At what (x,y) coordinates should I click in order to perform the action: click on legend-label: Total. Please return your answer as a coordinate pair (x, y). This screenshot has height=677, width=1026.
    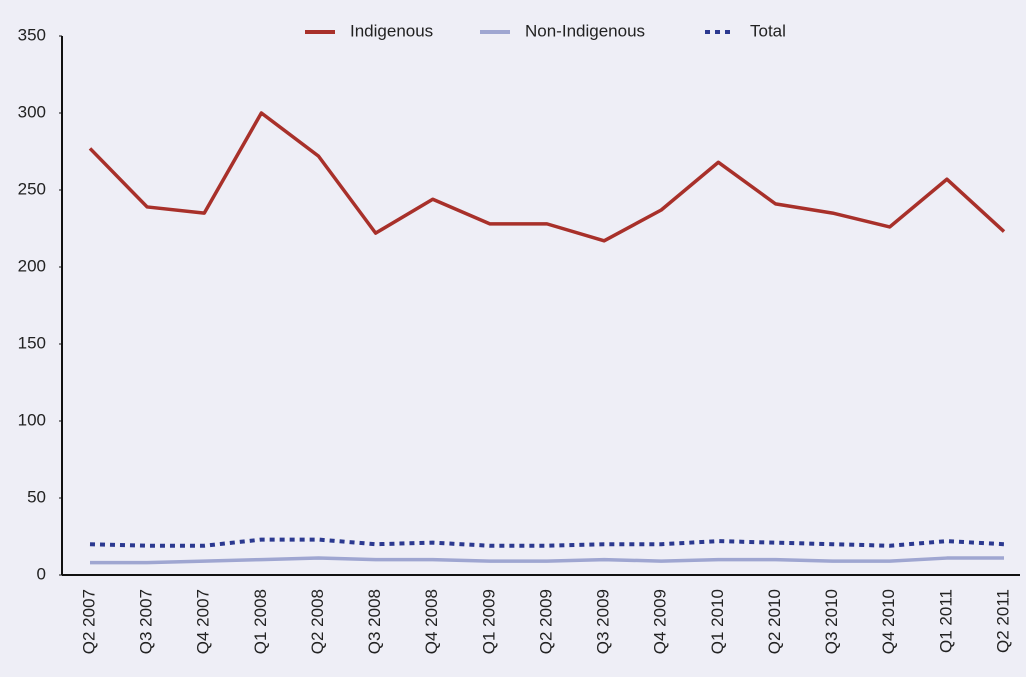
    Looking at the image, I should click on (768, 30).